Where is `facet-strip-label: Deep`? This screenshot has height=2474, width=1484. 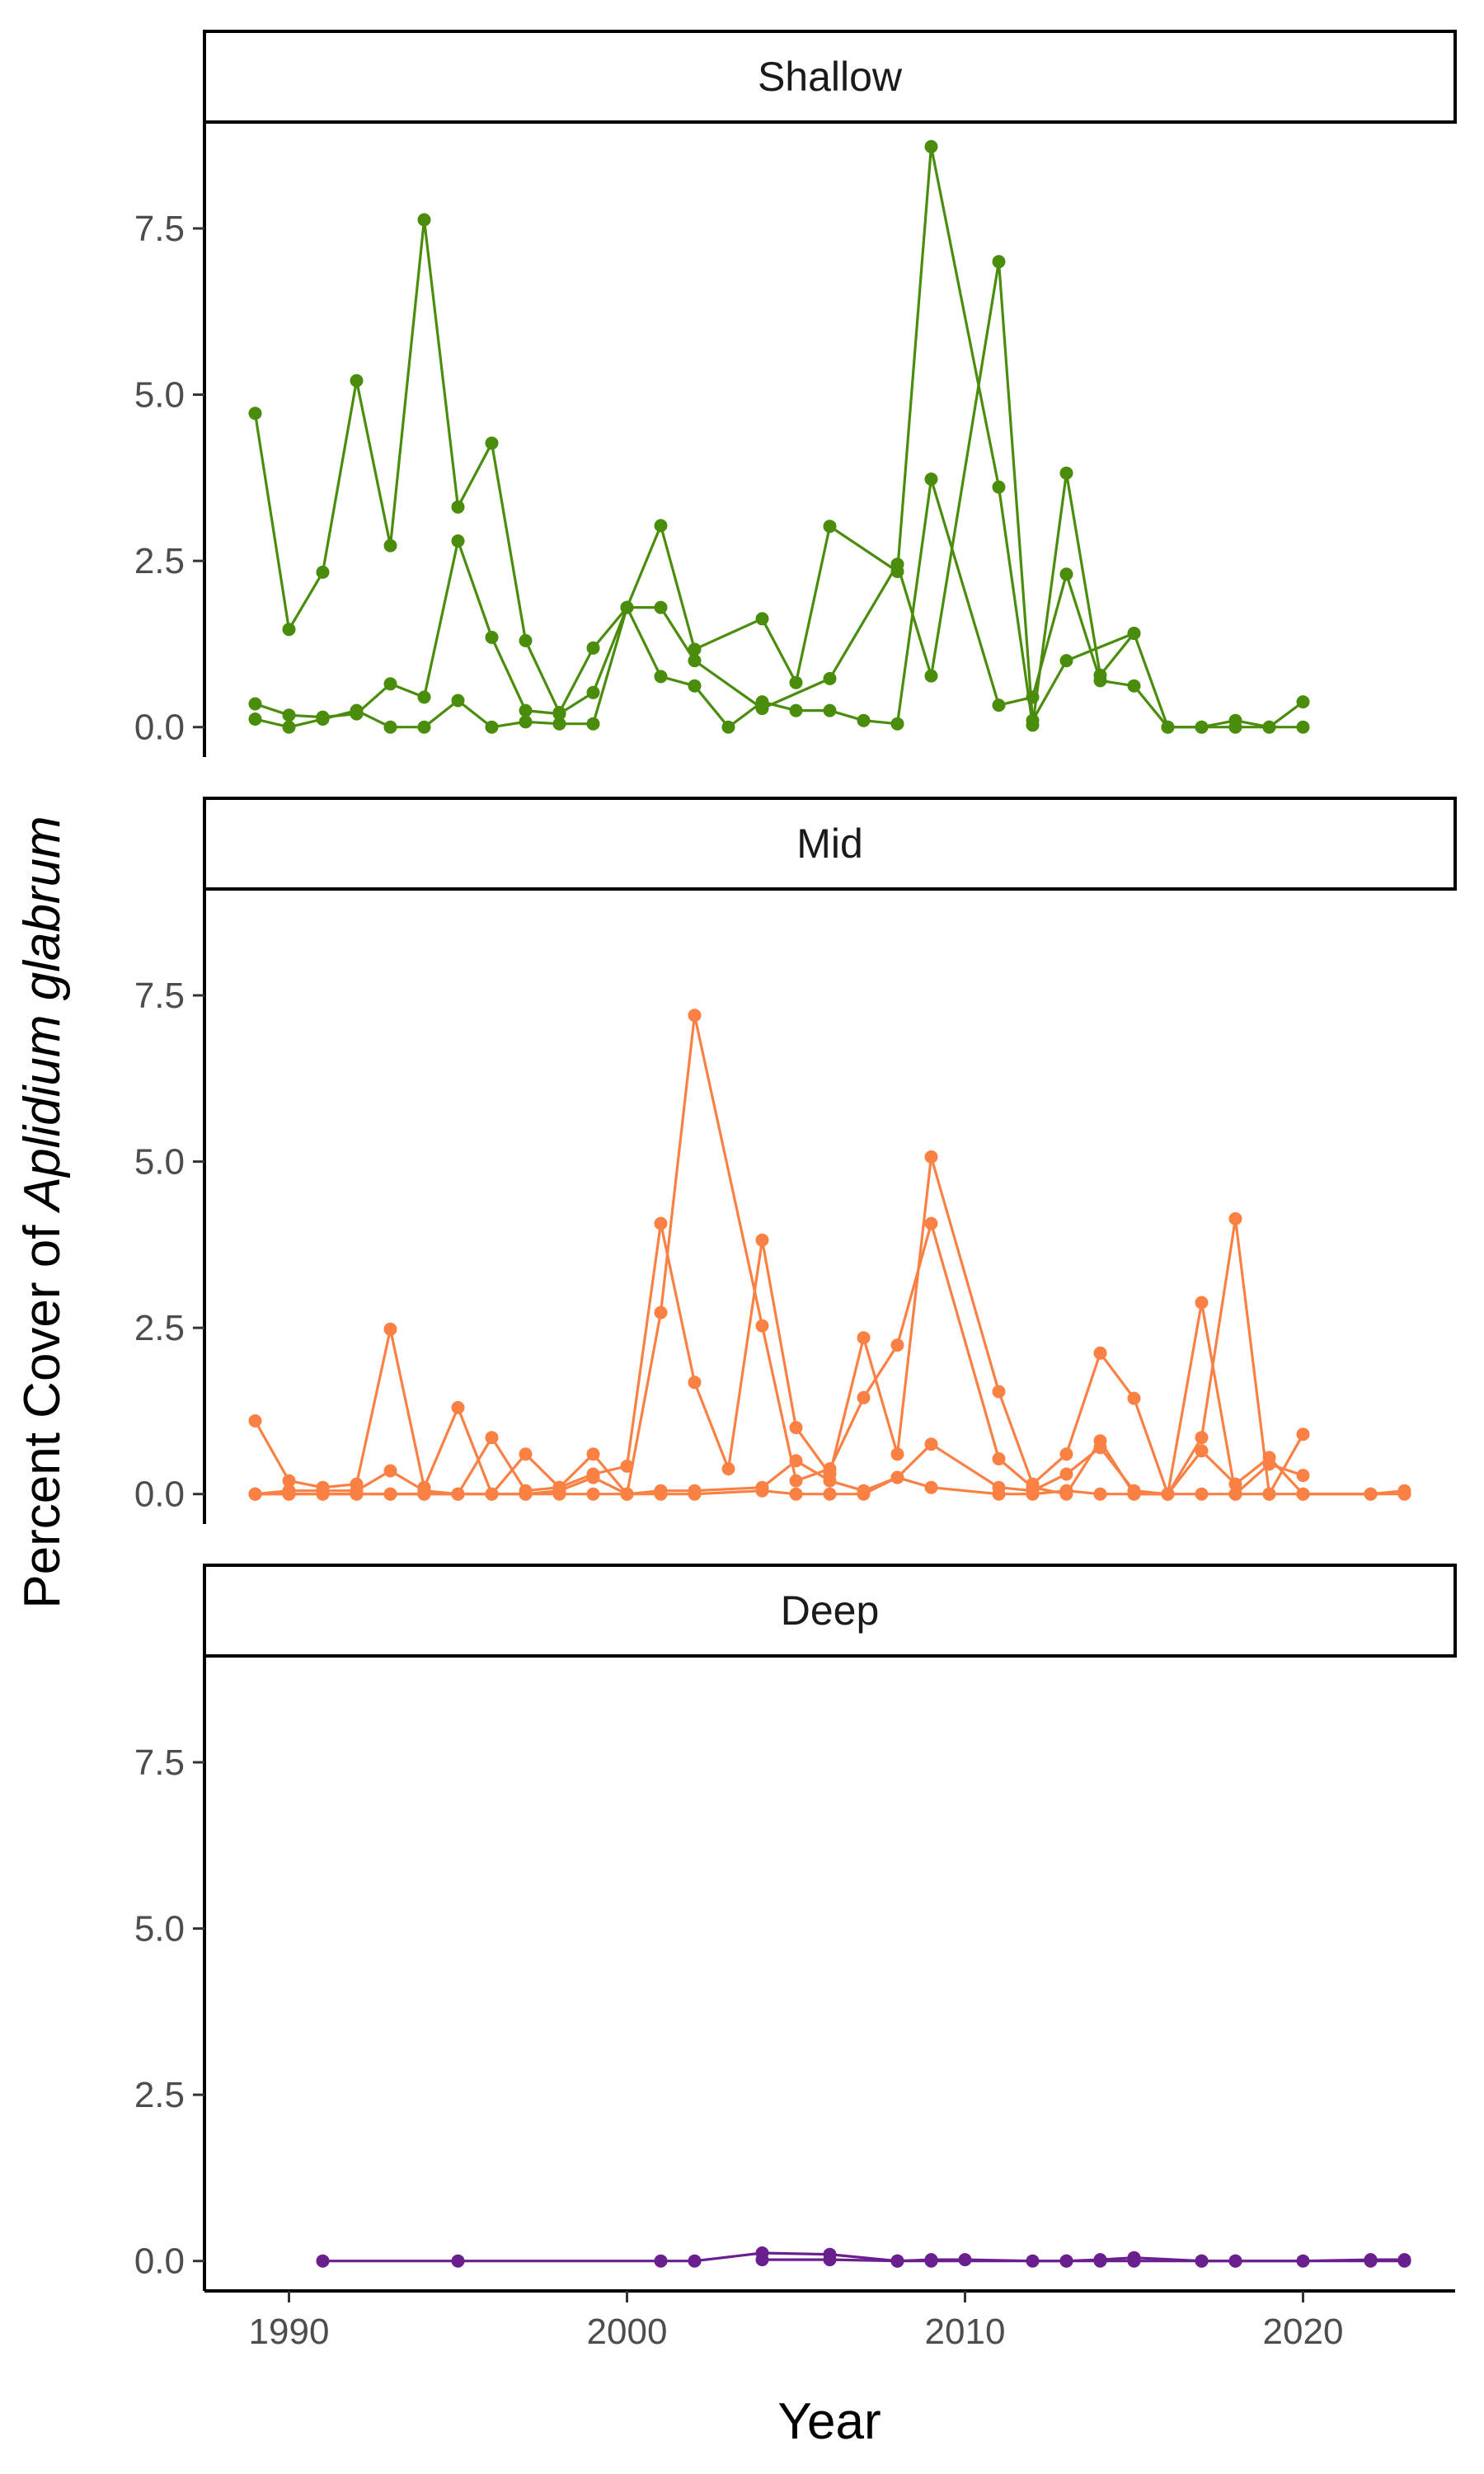
facet-strip-label: Deep is located at coordinates (830, 1610).